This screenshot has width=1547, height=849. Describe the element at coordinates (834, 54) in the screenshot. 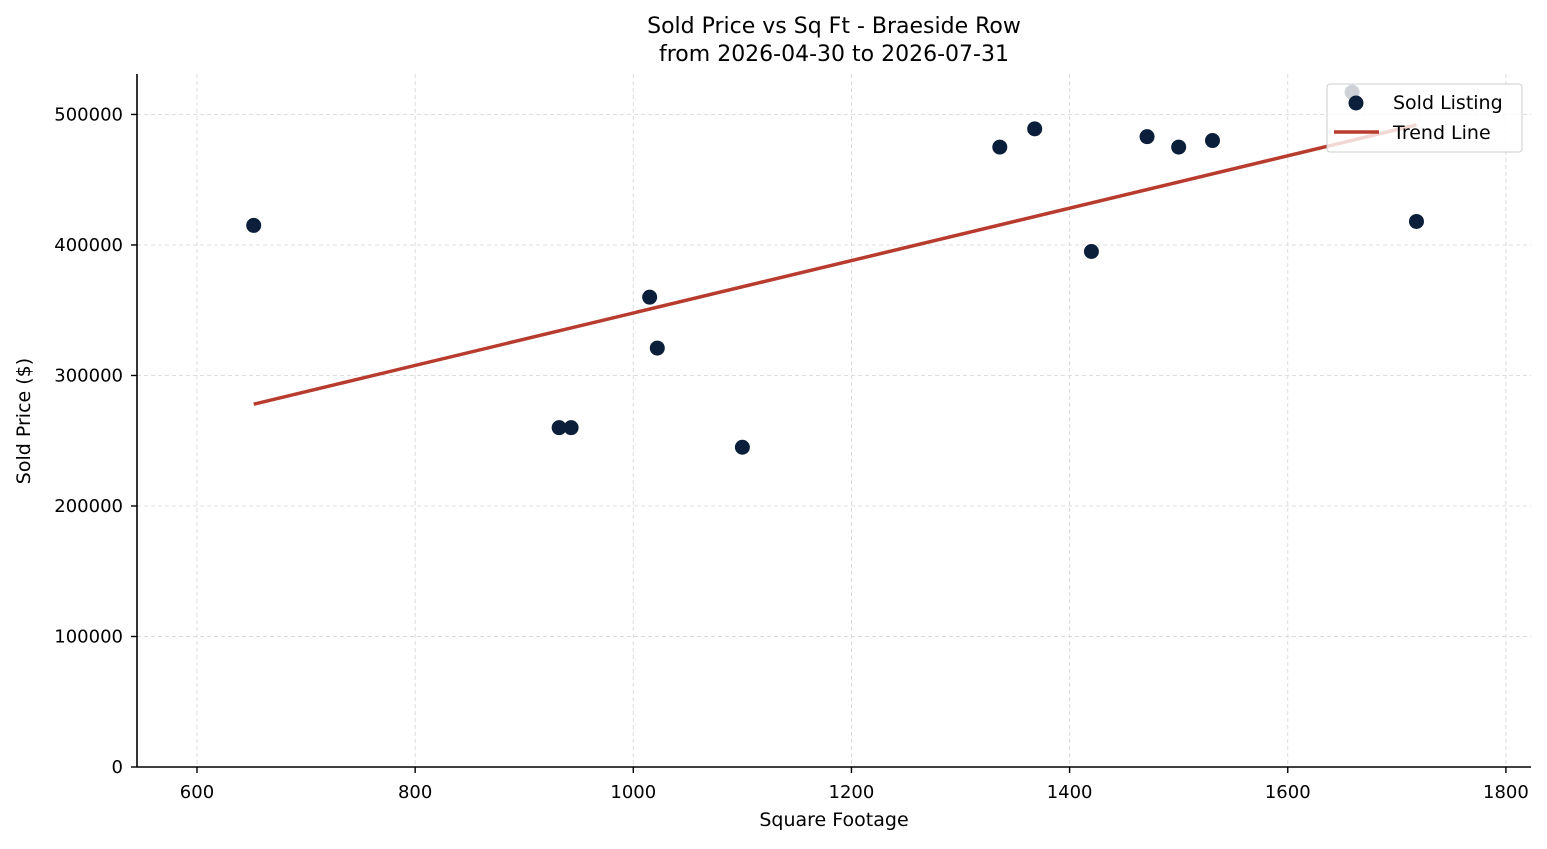

I see `chart-subtitle: from 2026-04-30 to 2026-07-31` at that location.